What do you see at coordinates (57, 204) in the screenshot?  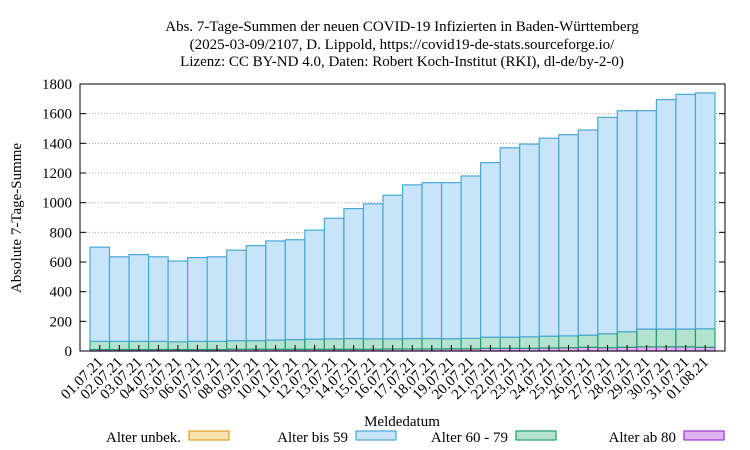 I see `y-tick-label: 1000` at bounding box center [57, 204].